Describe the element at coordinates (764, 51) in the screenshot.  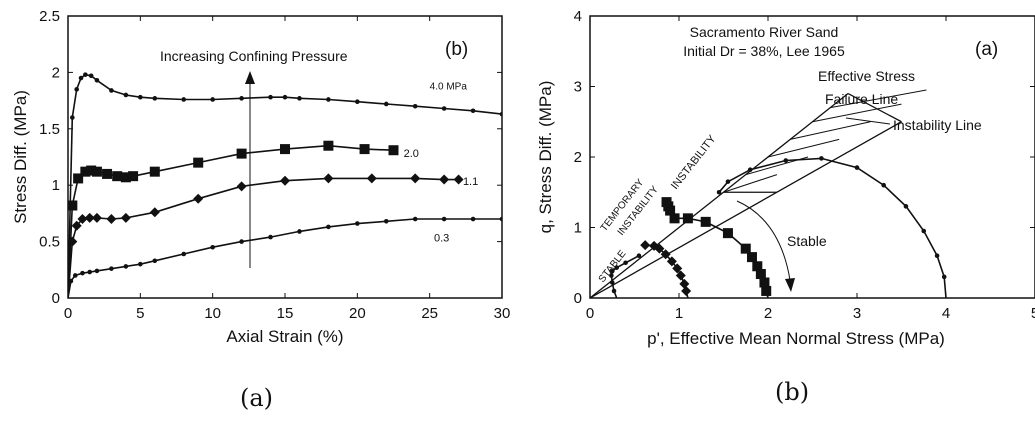
I see `right-chart-subtitle: Initial Dr = 38%, Lee 1965` at that location.